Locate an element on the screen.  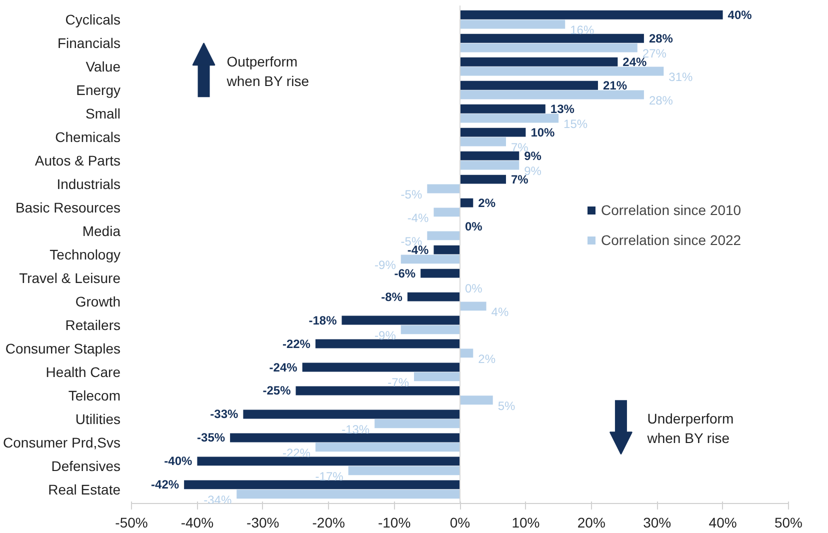
data-label: 7% is located at coordinates (519, 179).